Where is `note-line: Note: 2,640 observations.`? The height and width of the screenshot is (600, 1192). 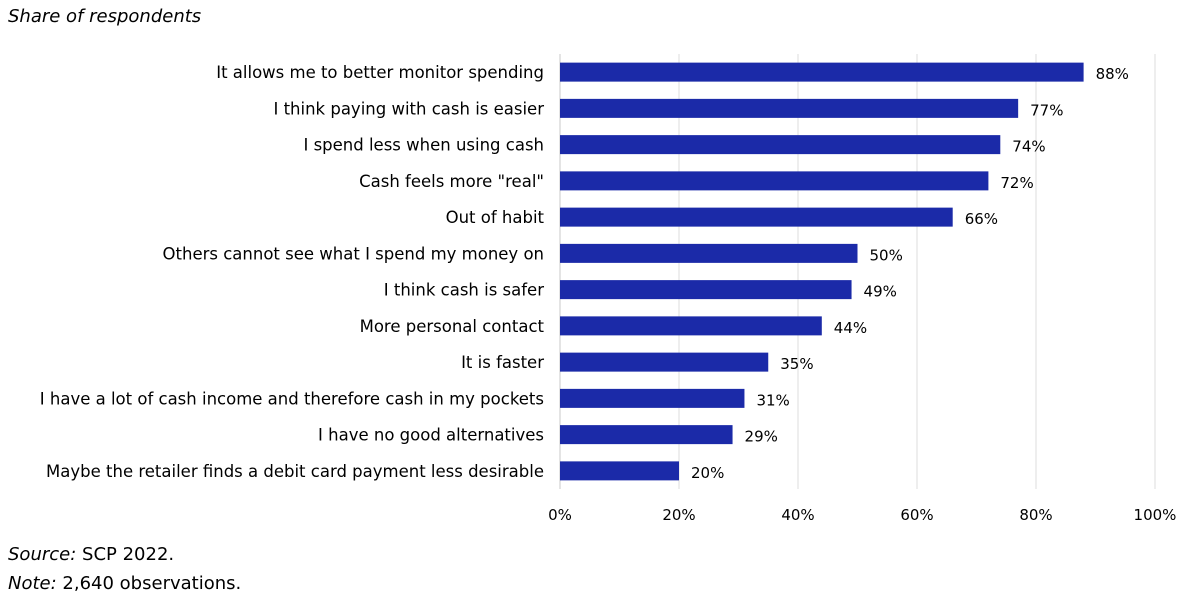 note-line: Note: 2,640 observations. is located at coordinates (124, 583).